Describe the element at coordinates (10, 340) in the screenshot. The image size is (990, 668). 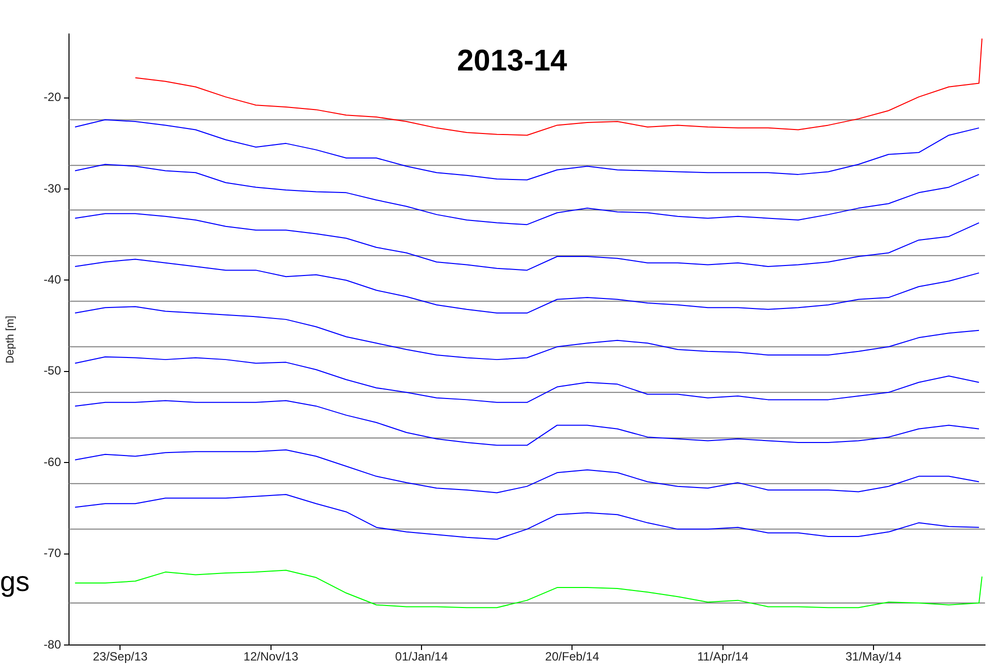
I see `y-axis-title: Depth [m]` at that location.